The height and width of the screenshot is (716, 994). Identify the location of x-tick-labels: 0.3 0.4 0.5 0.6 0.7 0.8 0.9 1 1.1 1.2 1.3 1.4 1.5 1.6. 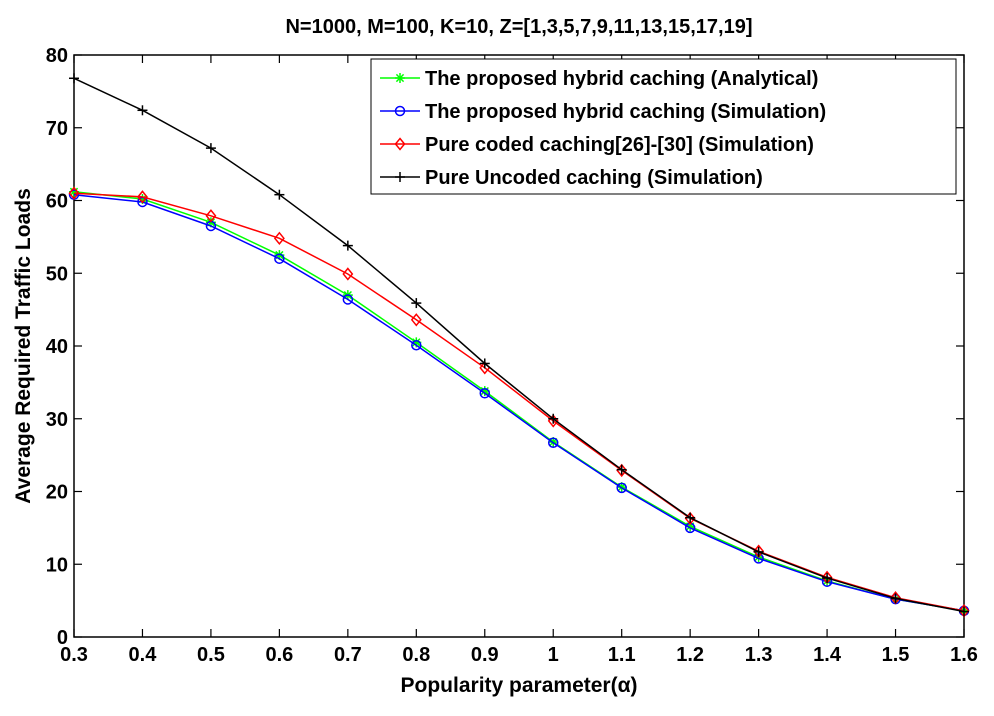
(519, 655).